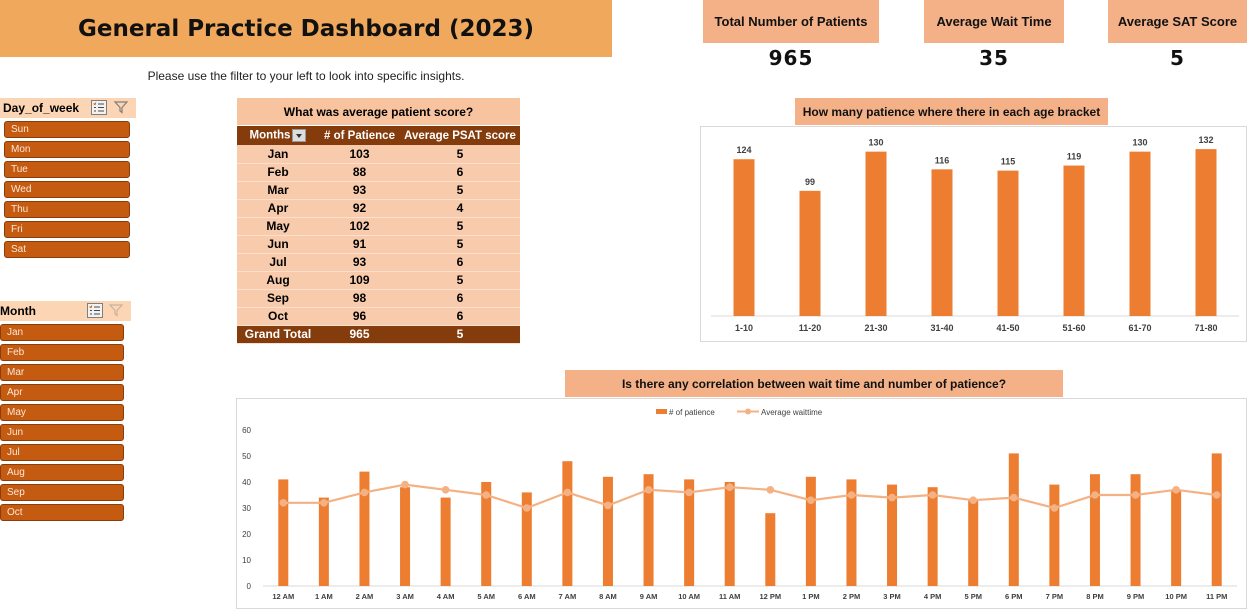  I want to click on row-patient-count: 93, so click(359, 190).